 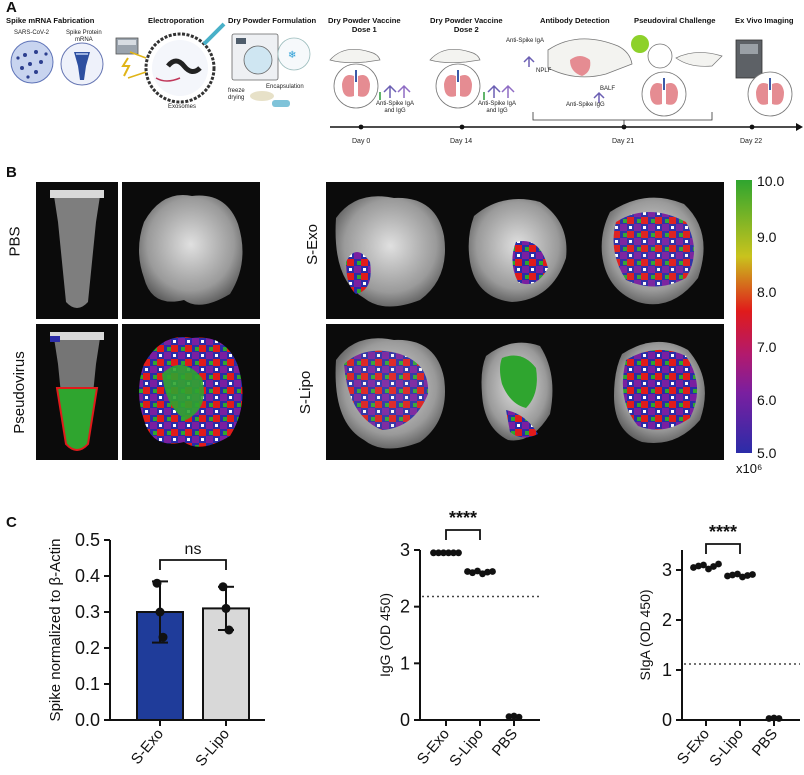 What do you see at coordinates (646, 634) in the screenshot?
I see `y-axis-label: SIgA (OD 450)` at bounding box center [646, 634].